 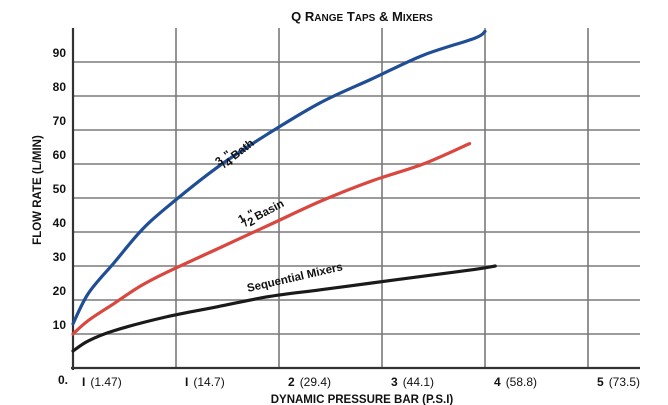 What do you see at coordinates (60, 155) in the screenshot?
I see `y-tick-label: 60` at bounding box center [60, 155].